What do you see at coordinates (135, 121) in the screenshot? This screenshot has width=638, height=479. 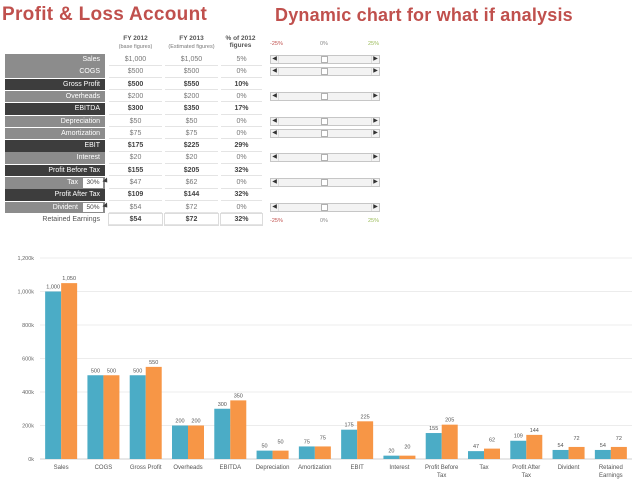 I see `fy2012-cell: $50` at bounding box center [135, 121].